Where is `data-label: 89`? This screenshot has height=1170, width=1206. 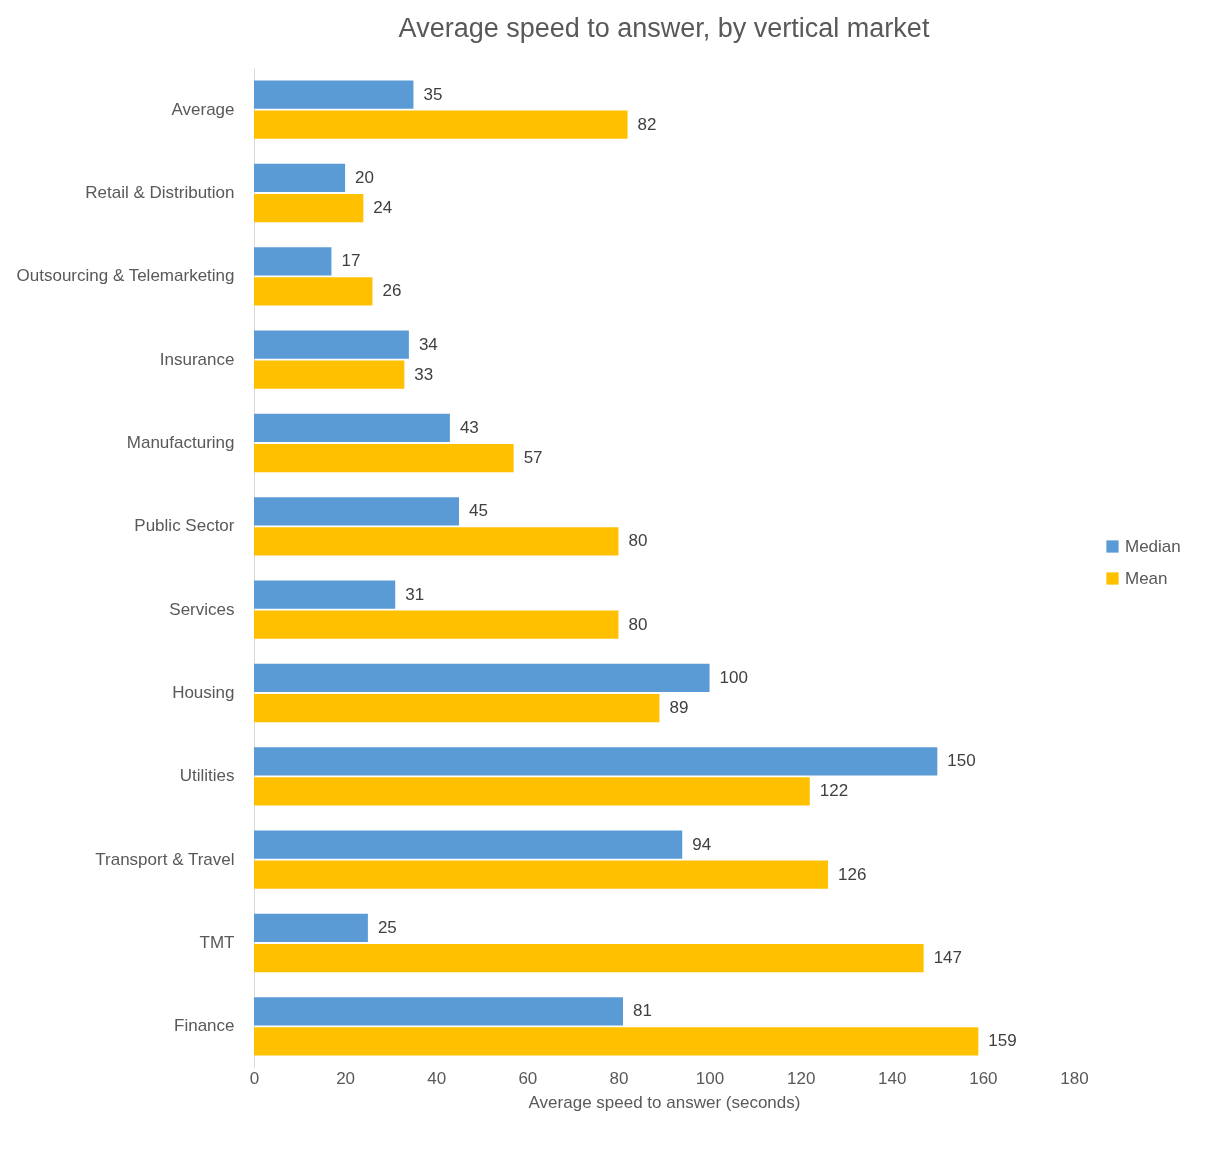 data-label: 89 is located at coordinates (679, 708).